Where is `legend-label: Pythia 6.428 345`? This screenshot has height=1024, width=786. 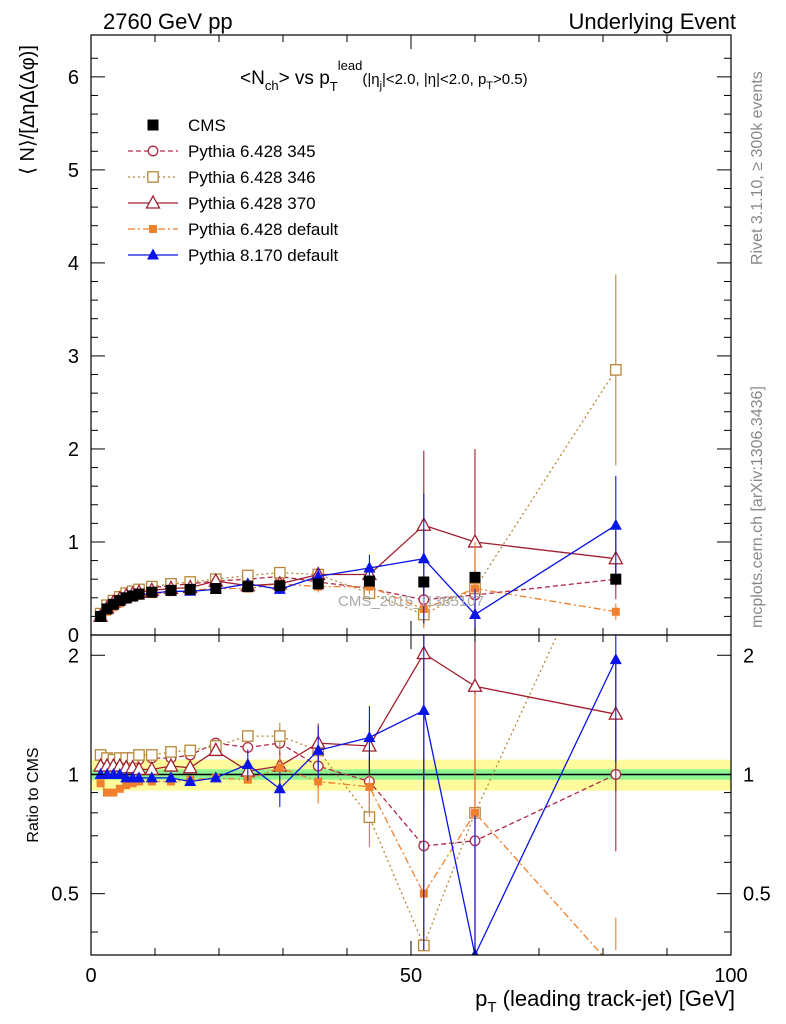 legend-label: Pythia 6.428 345 is located at coordinates (252, 151).